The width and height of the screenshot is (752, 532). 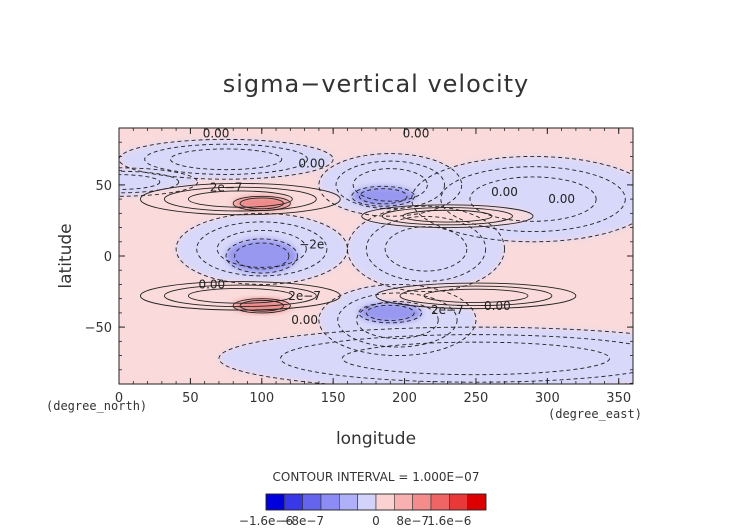 I want to click on contour-label-7: 0.00, so click(x=211, y=284).